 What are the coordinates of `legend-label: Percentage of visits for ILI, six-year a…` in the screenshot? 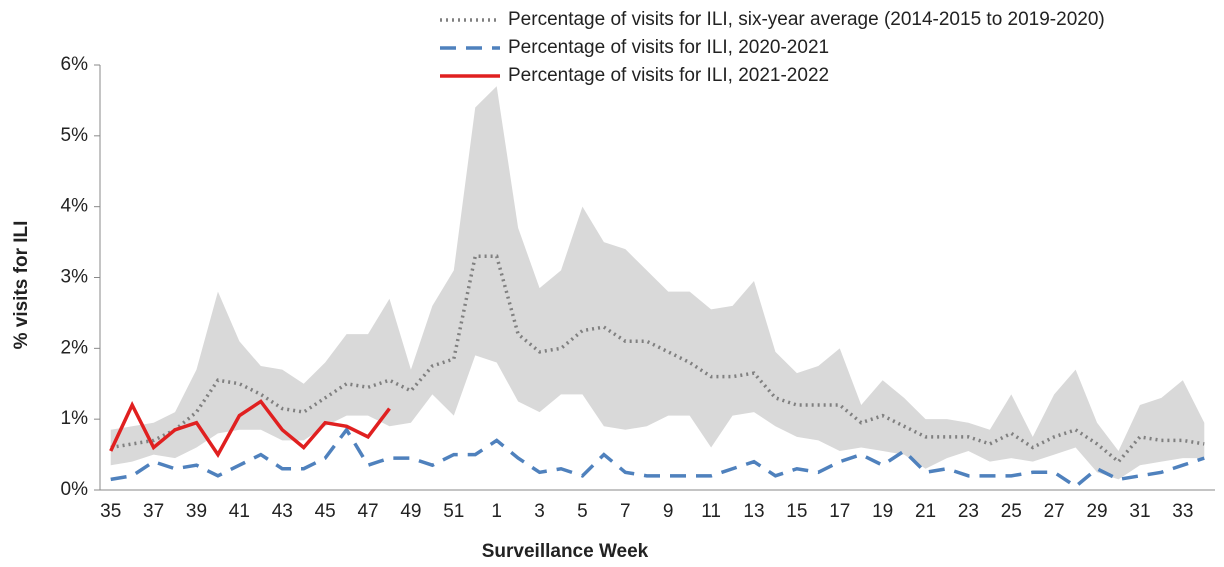 It's located at (806, 19).